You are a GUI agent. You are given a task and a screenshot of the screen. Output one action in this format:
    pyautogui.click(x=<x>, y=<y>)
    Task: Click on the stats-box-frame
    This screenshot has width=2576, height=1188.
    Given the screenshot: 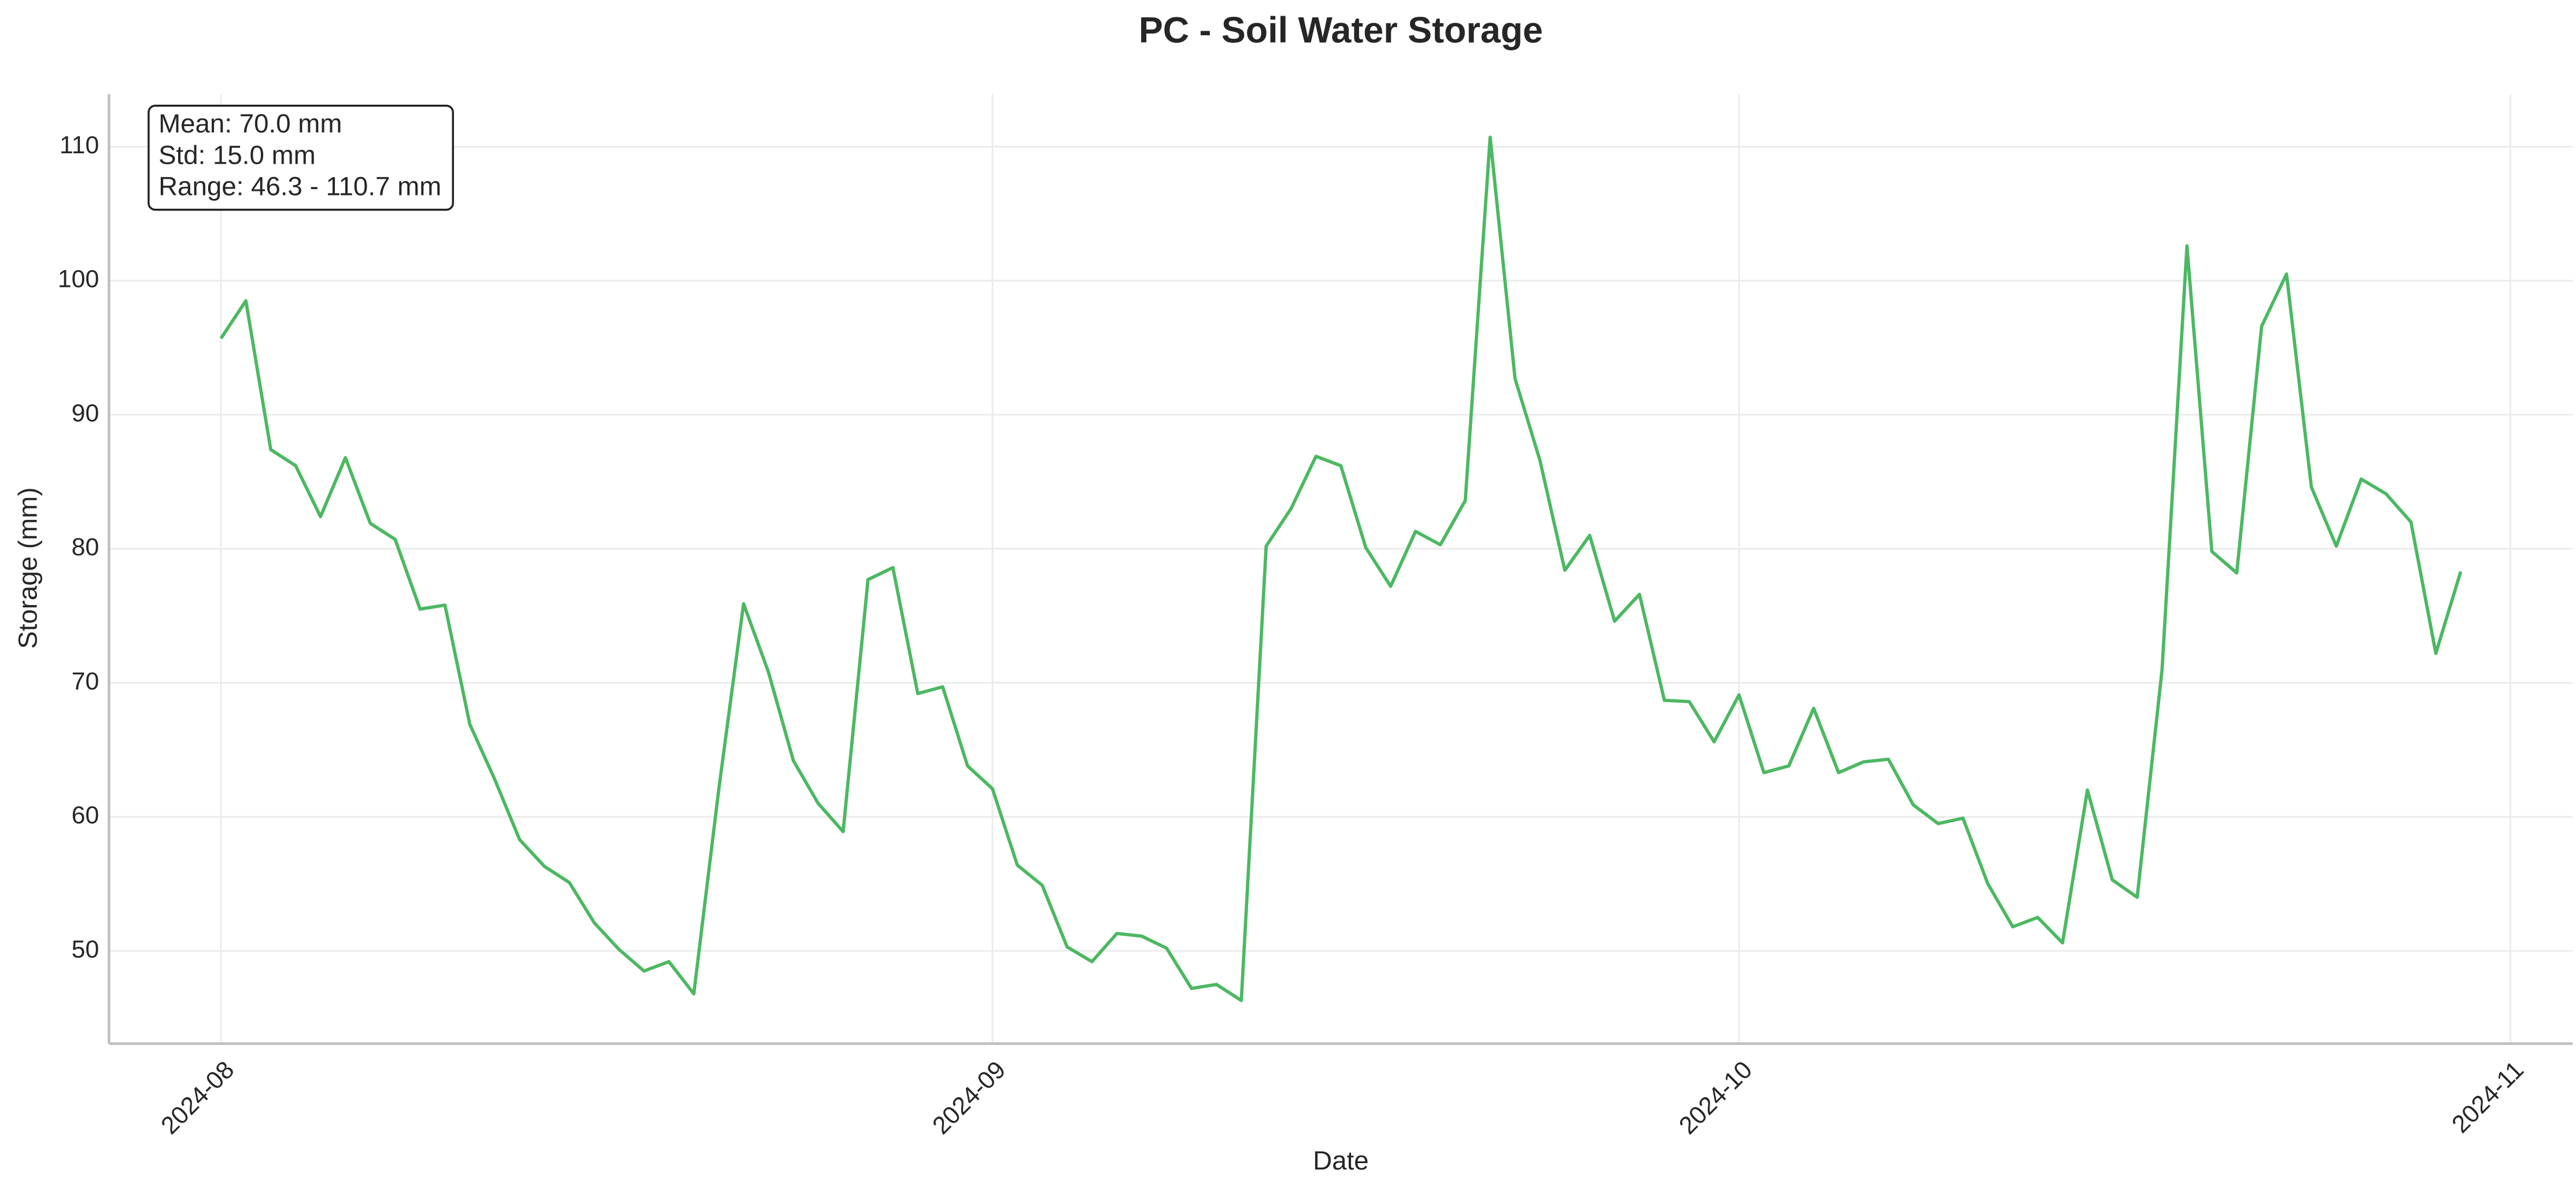 What is the action you would take?
    pyautogui.click(x=300, y=158)
    